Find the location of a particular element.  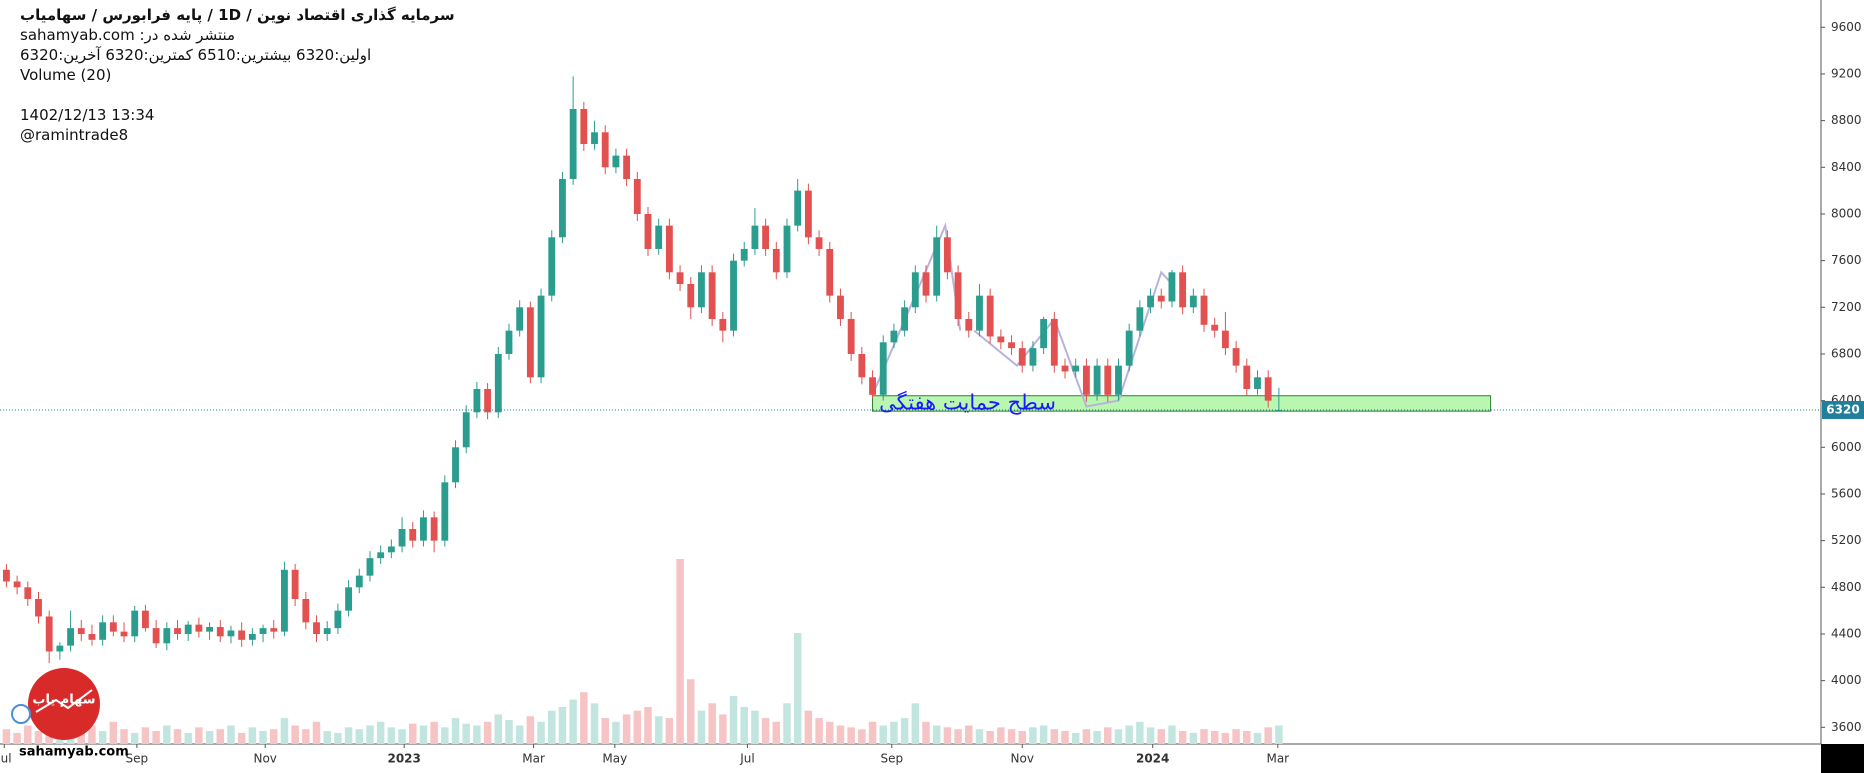

x-tick-label: Sep is located at coordinates (137, 759).